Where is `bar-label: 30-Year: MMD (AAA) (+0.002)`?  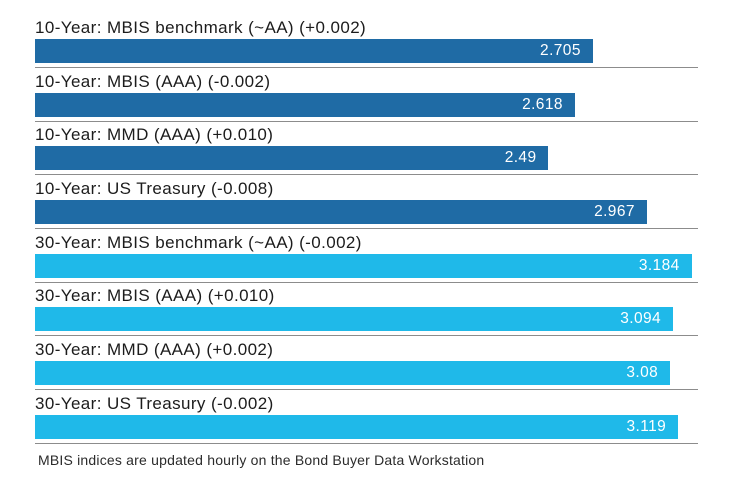 bar-label: 30-Year: MMD (AAA) (+0.002) is located at coordinates (154, 350).